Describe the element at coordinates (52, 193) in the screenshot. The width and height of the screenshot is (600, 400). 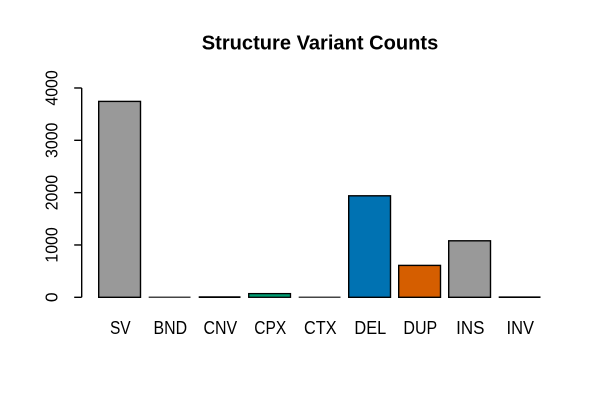
I see `svg-text: 2000` at that location.